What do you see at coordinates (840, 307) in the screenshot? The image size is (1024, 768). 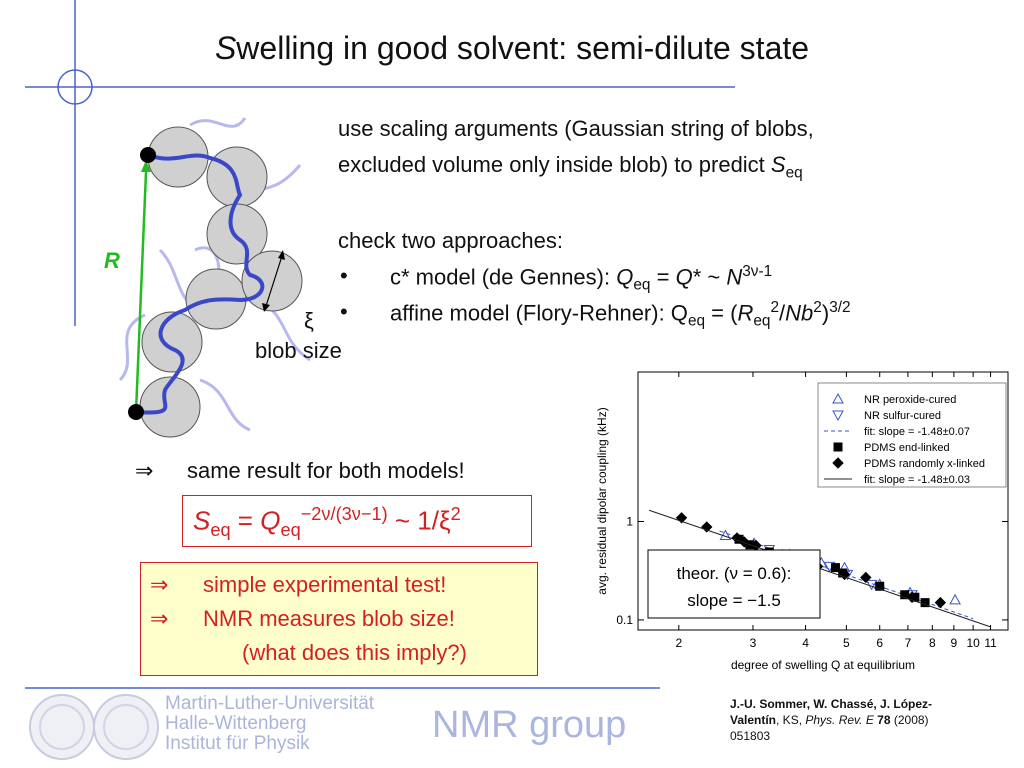 I see `superscript: 3/2` at bounding box center [840, 307].